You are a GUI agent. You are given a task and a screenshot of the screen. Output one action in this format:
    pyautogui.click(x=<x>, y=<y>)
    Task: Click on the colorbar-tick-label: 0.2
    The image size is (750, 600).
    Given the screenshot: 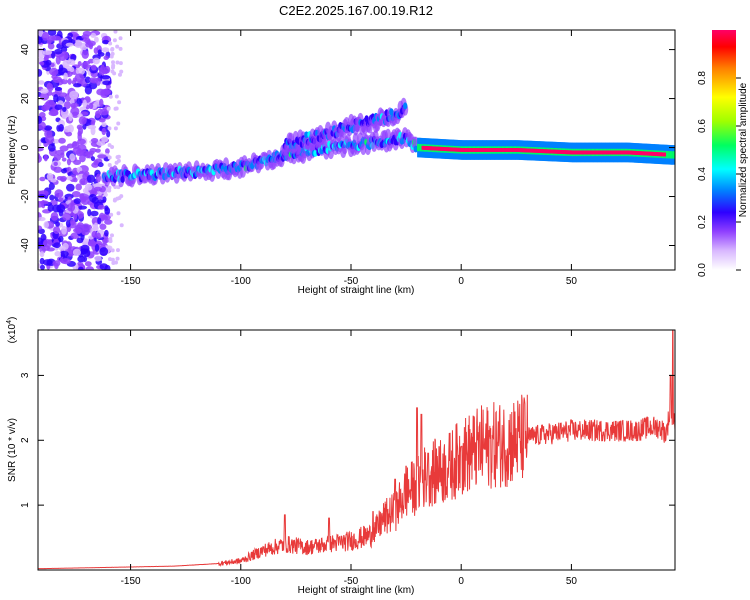 What is the action you would take?
    pyautogui.click(x=702, y=222)
    